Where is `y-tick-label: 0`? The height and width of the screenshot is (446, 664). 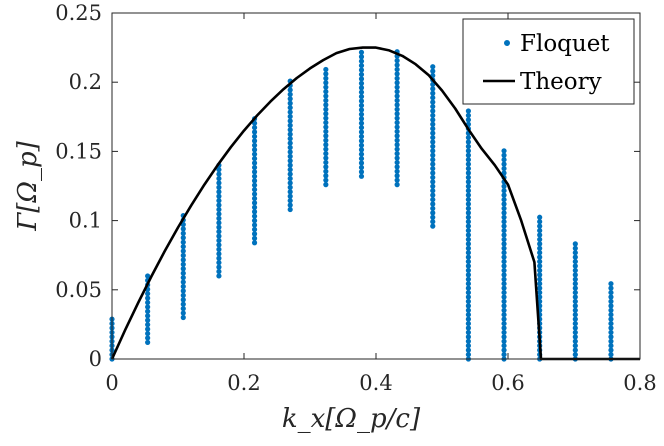 y-tick-label: 0 is located at coordinates (95, 359).